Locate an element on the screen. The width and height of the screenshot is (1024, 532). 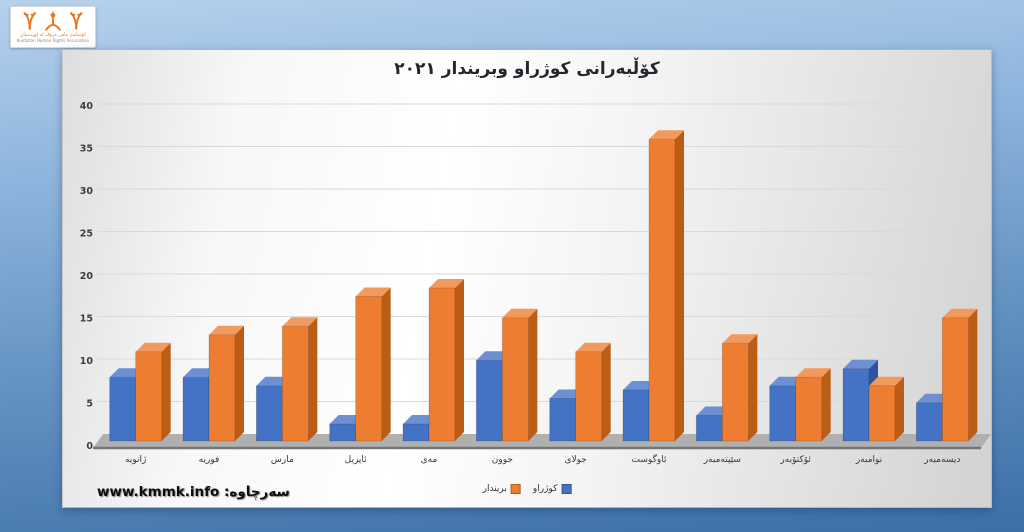
legend-item-injured: بریندار is located at coordinates (502, 489).